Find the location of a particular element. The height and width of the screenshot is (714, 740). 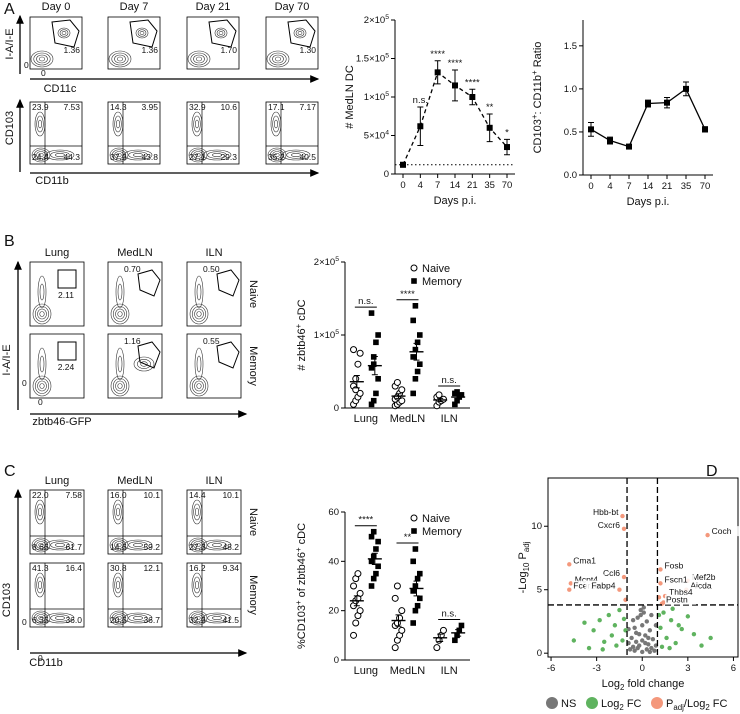

legend-marker is located at coordinates (414, 531).